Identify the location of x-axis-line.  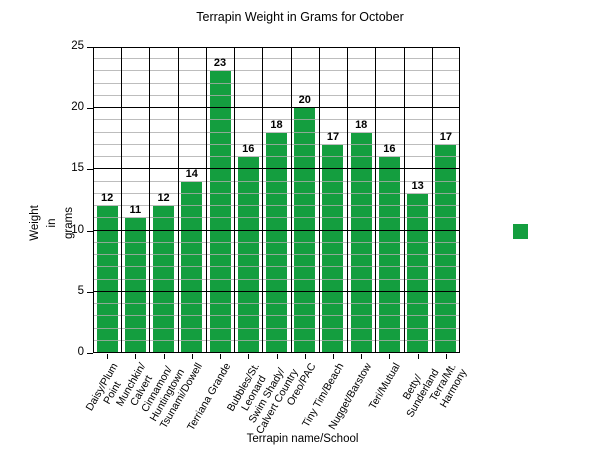
(276, 352).